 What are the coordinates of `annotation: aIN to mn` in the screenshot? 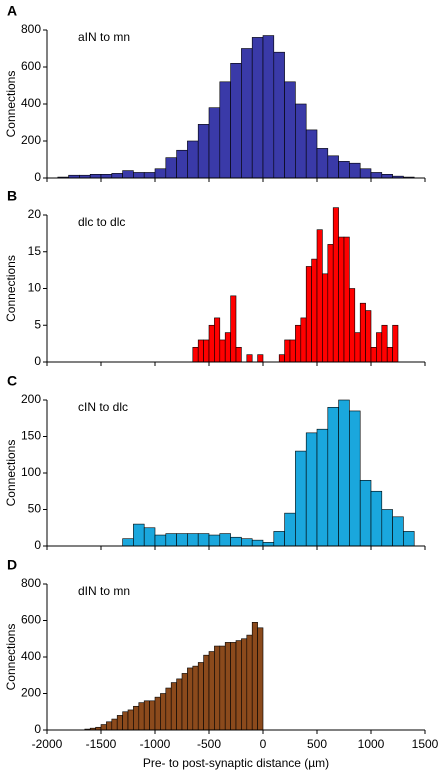 It's located at (104, 37).